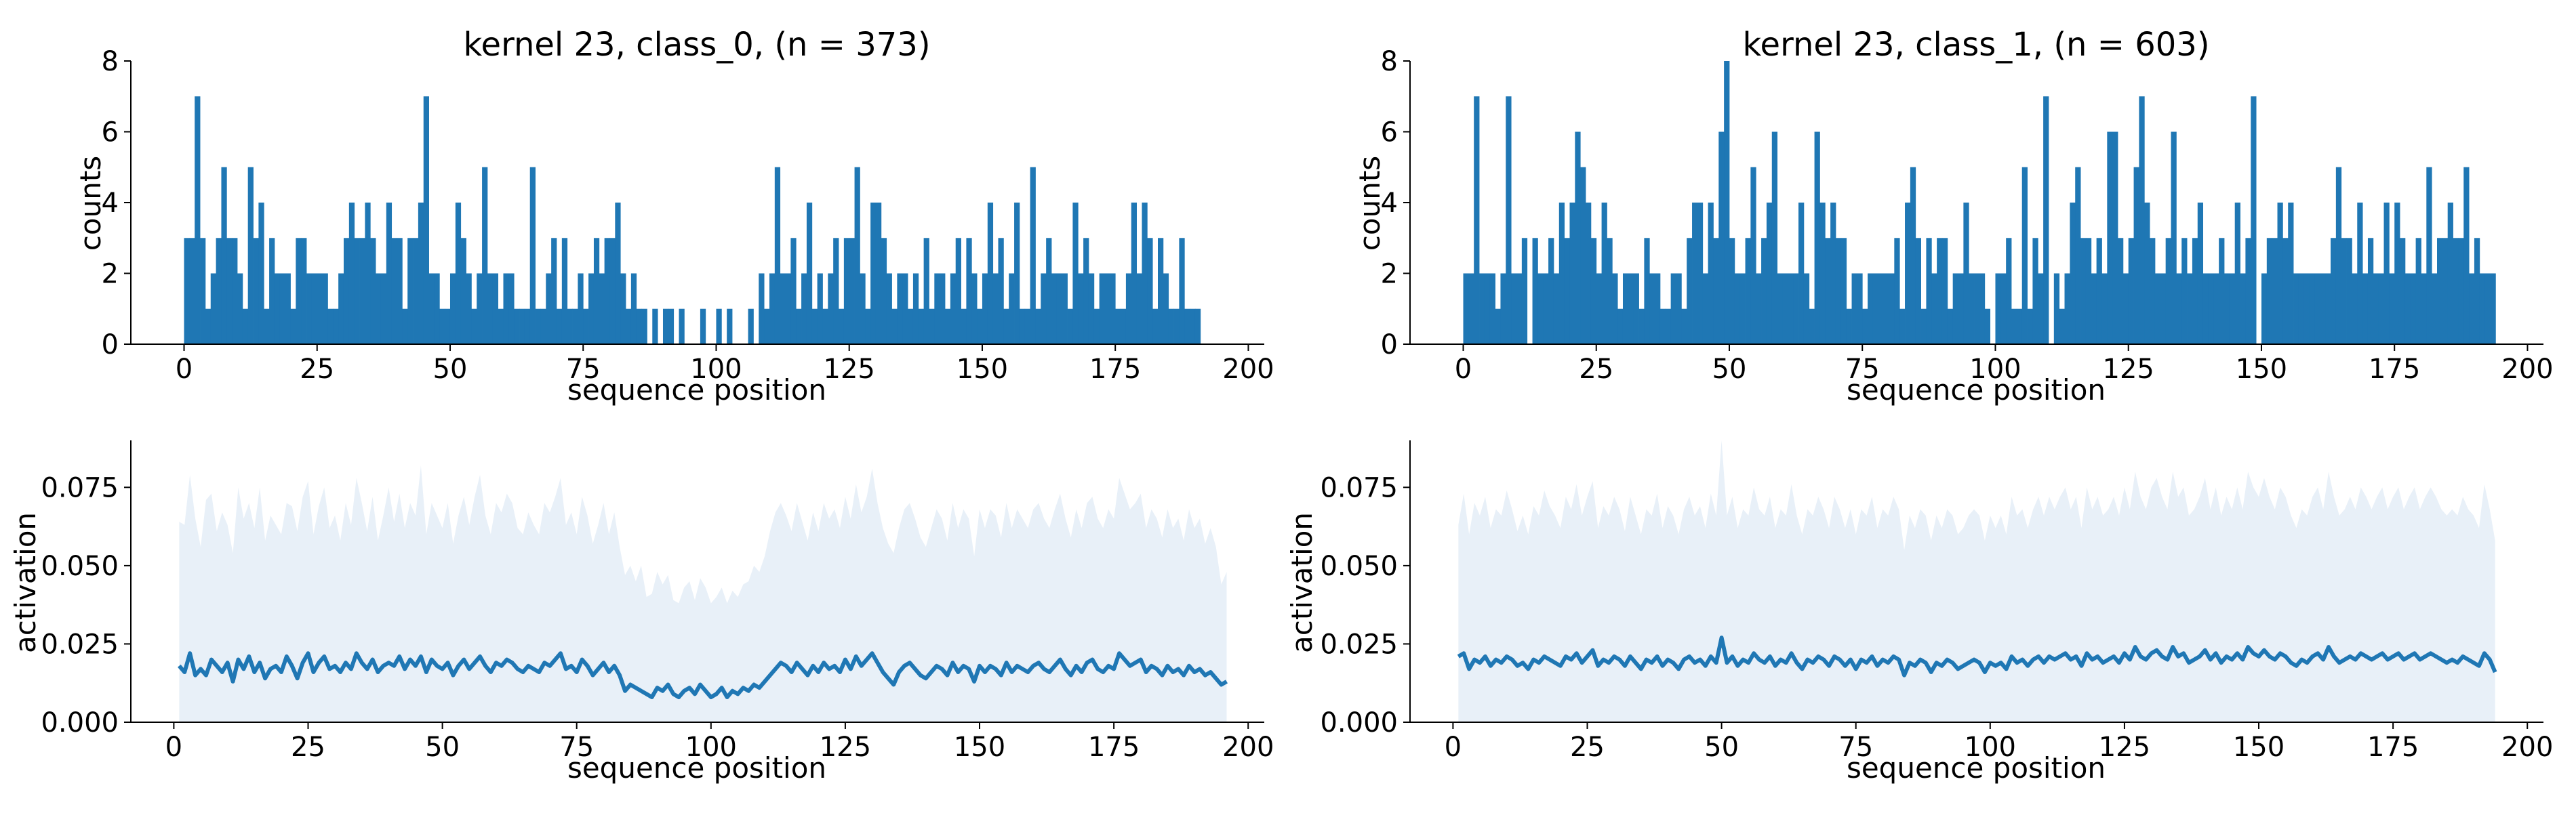 This screenshot has width=2576, height=813. Describe the element at coordinates (184, 369) in the screenshot. I see `x-tick-label: 0` at that location.